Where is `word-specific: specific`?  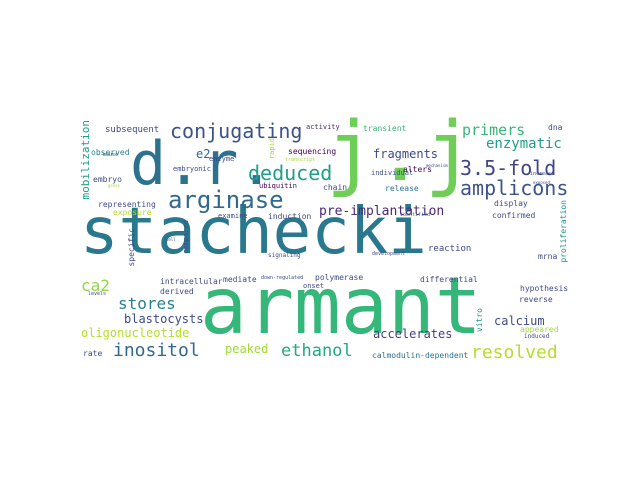
word-specific: specific is located at coordinates (131, 247).